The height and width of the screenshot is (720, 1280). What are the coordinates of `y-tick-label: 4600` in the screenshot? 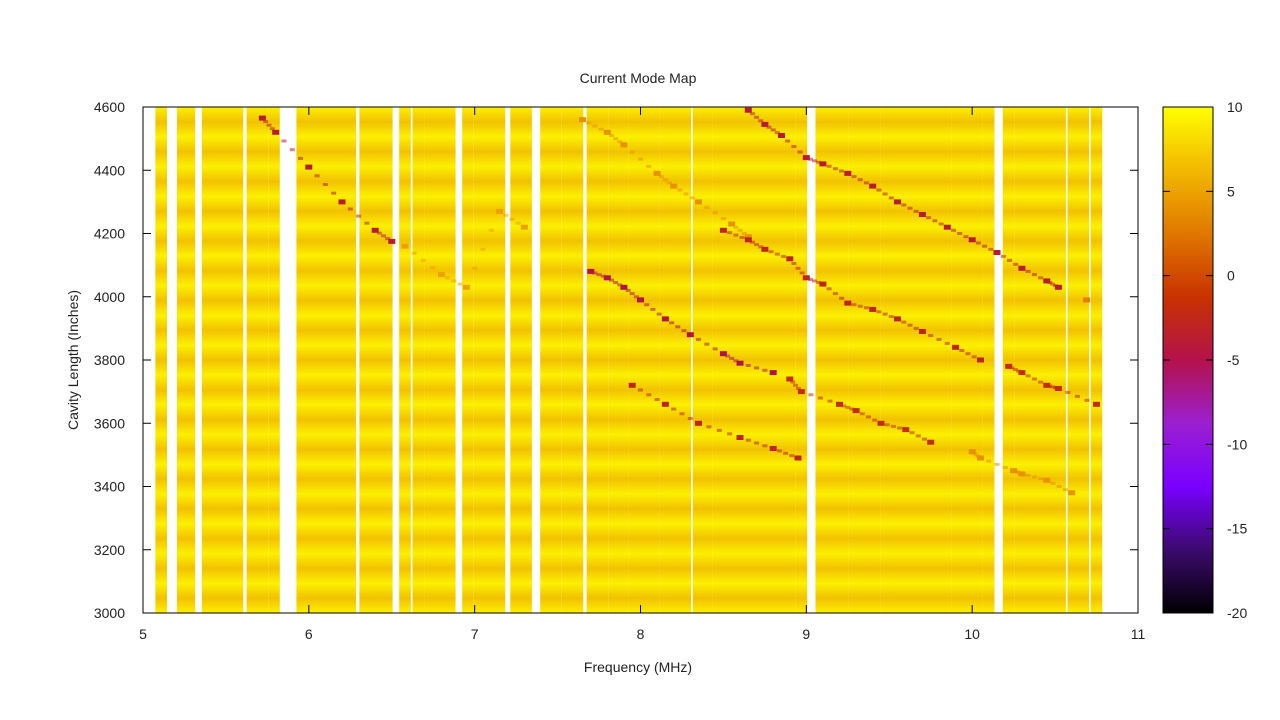 It's located at (109, 107).